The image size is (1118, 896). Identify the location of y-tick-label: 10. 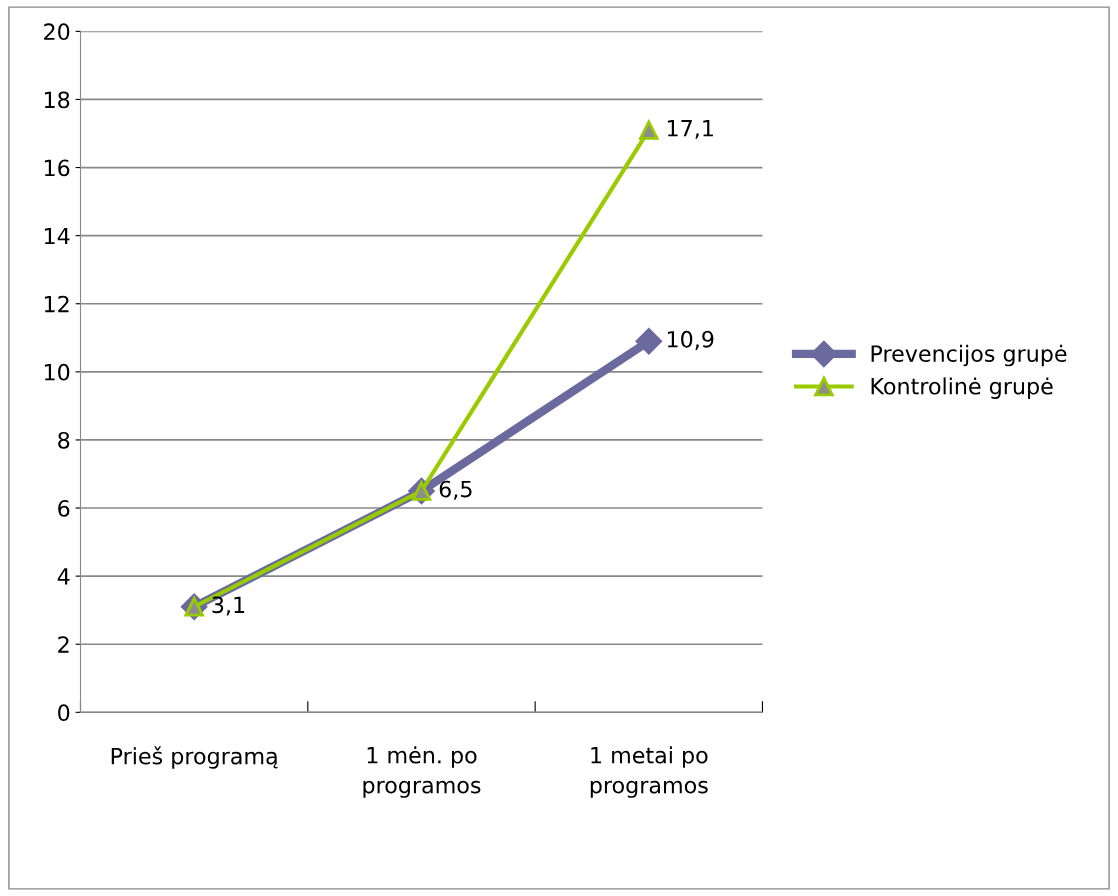
(57, 372).